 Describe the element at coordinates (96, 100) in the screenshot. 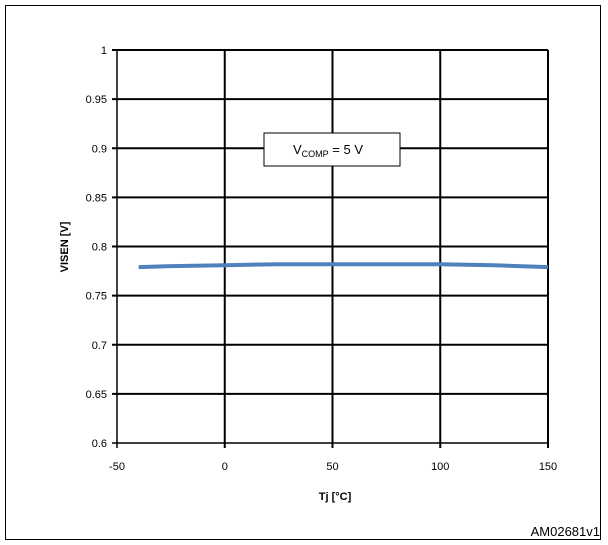

I see `y-tick-label: 0.95` at that location.